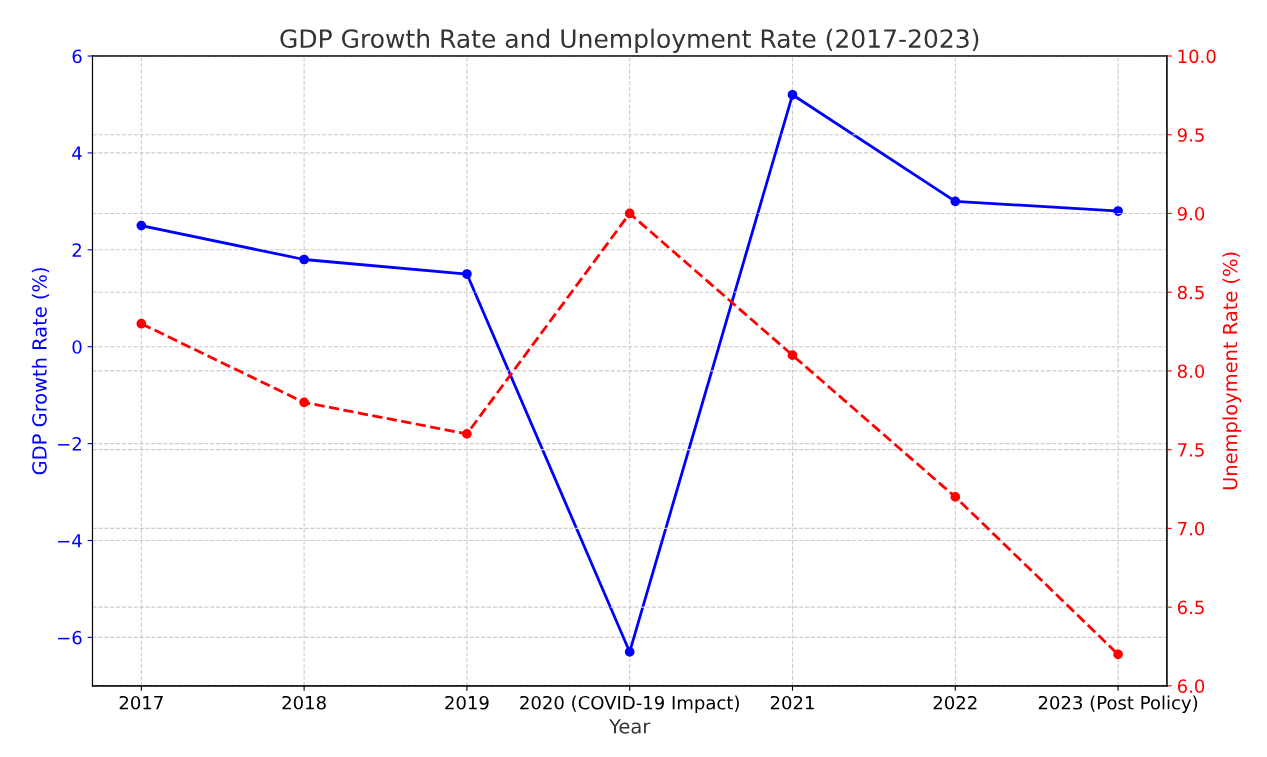 This screenshot has height=757, width=1267. I want to click on x-axis-title: Year, so click(630, 726).